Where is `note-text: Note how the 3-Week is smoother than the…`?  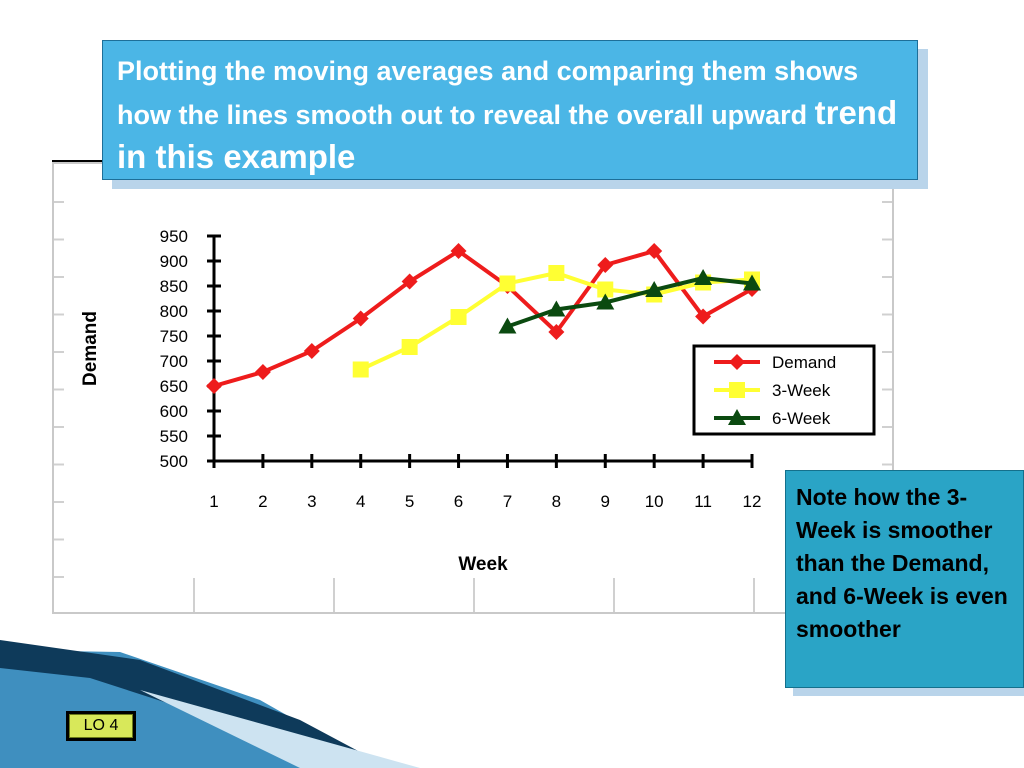
note-text: Note how the 3-Week is smoother than the… is located at coordinates (902, 563).